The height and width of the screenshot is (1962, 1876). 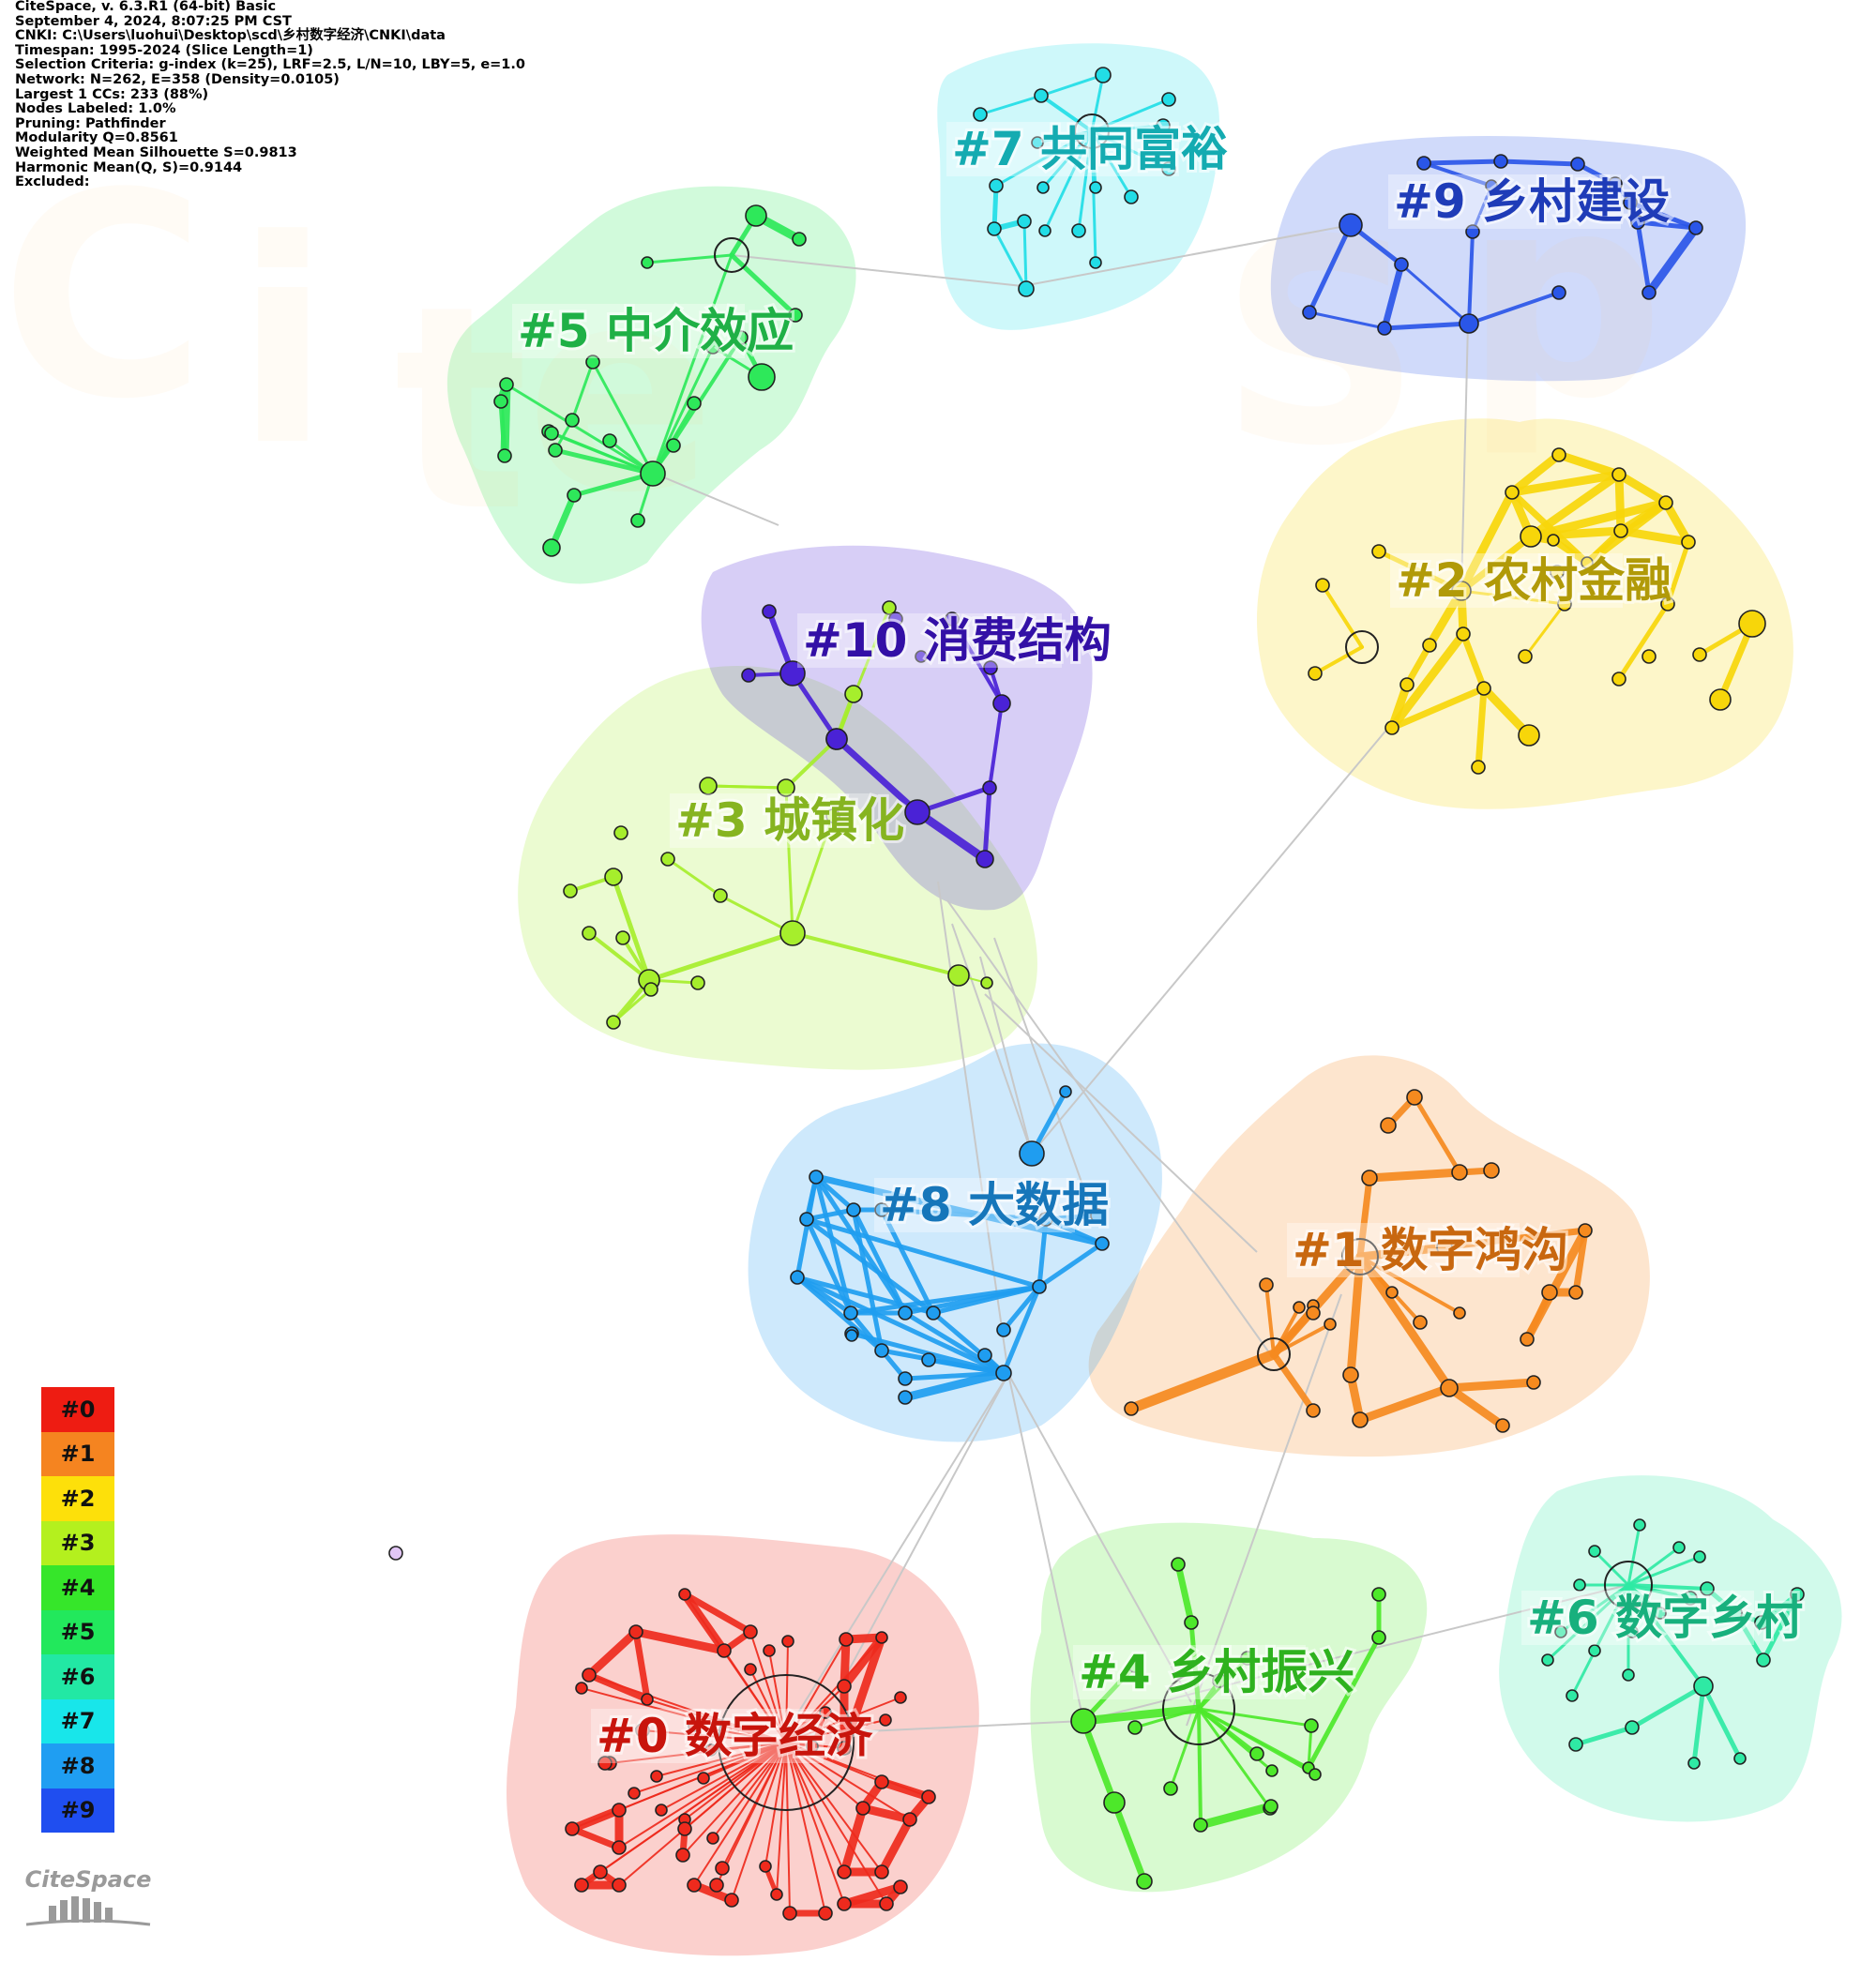 I want to click on cluster-label-c7: #7 共同富裕, so click(x=1090, y=149).